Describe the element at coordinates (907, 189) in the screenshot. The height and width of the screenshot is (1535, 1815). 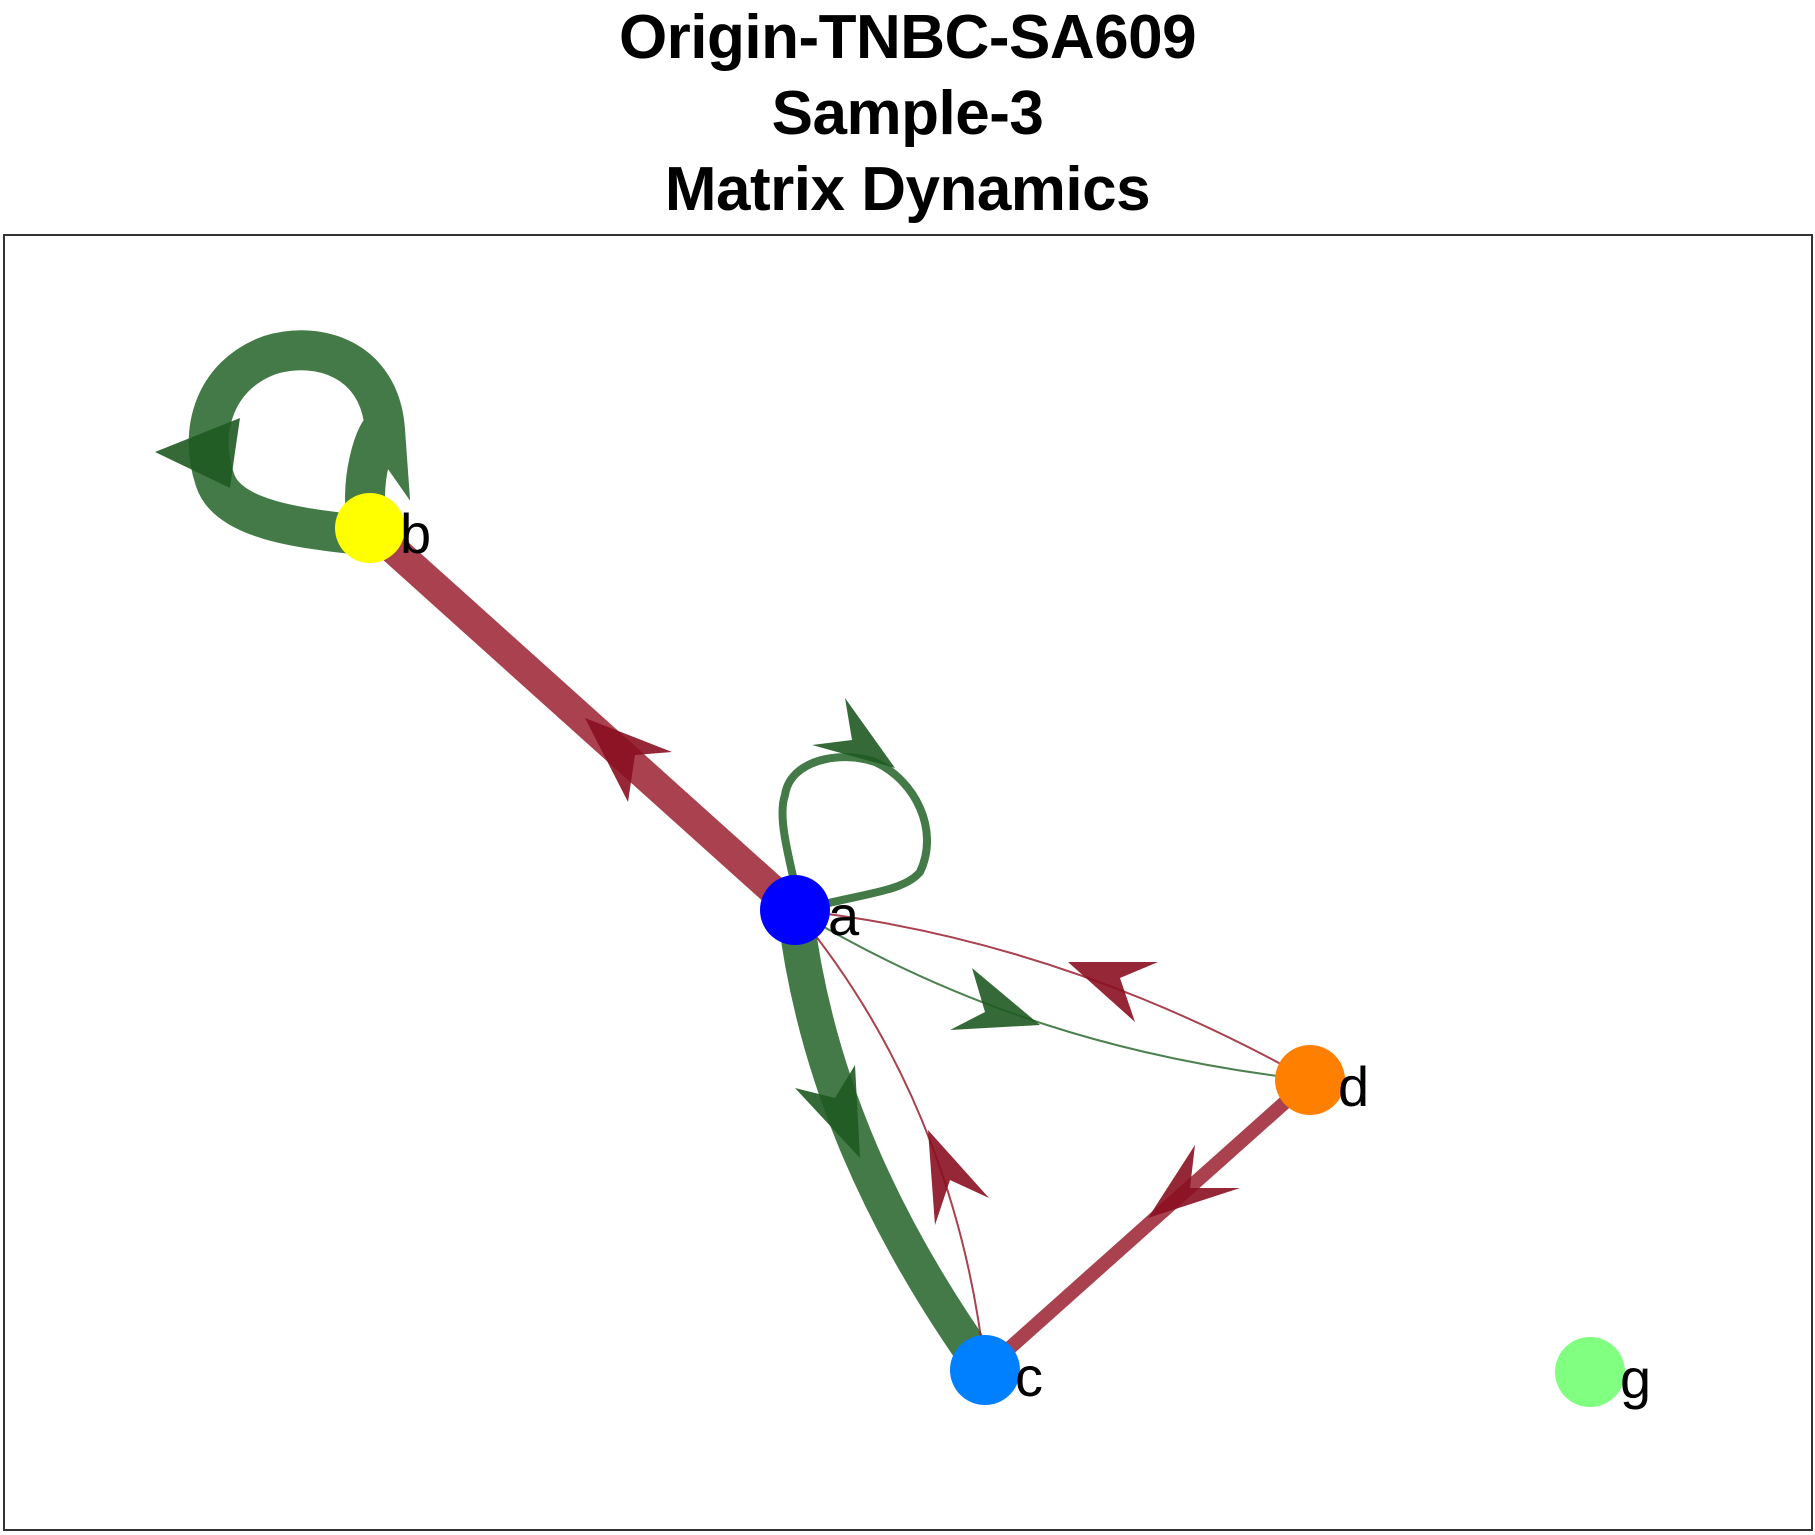
I see `title-line-3: Matrix Dynamics` at that location.